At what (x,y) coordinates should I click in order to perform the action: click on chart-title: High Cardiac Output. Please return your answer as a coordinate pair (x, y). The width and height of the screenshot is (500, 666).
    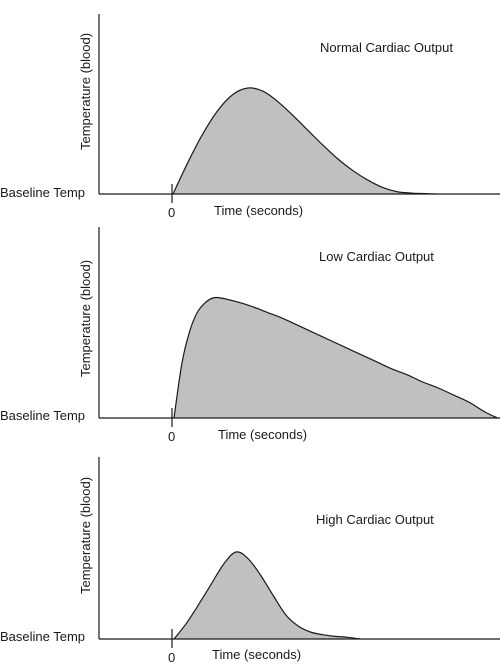
    Looking at the image, I should click on (375, 519).